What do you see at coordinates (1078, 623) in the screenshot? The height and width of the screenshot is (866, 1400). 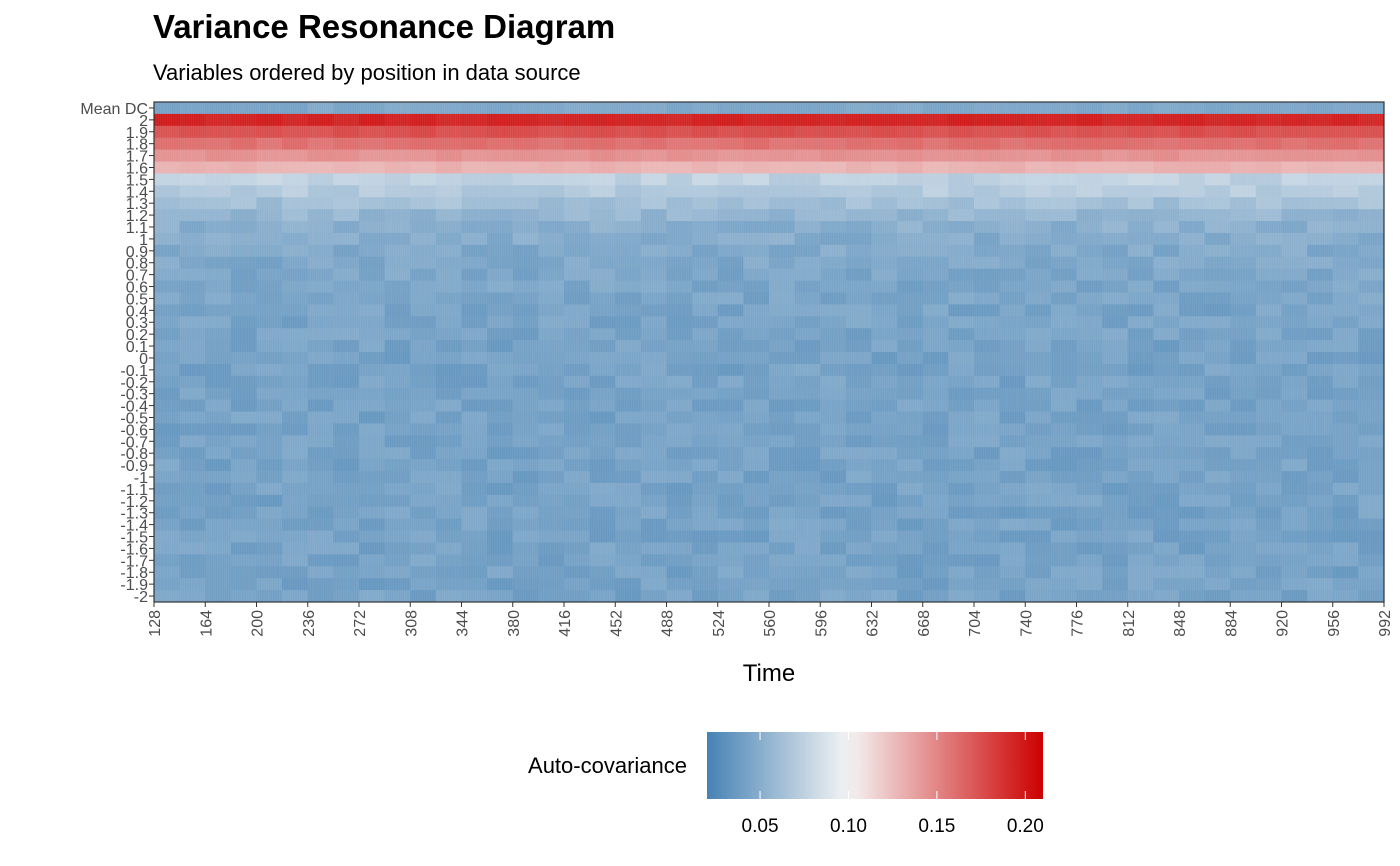 I see `x-tick-label: 776` at bounding box center [1078, 623].